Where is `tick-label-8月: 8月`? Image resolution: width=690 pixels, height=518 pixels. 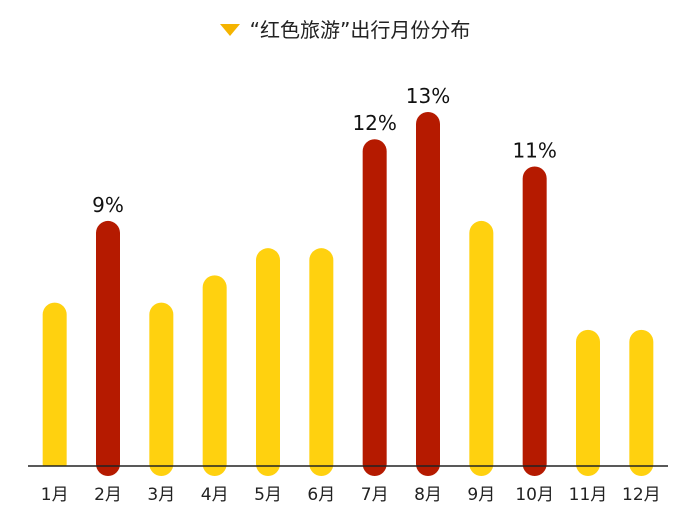
tick-label-8月: 8月 is located at coordinates (428, 495).